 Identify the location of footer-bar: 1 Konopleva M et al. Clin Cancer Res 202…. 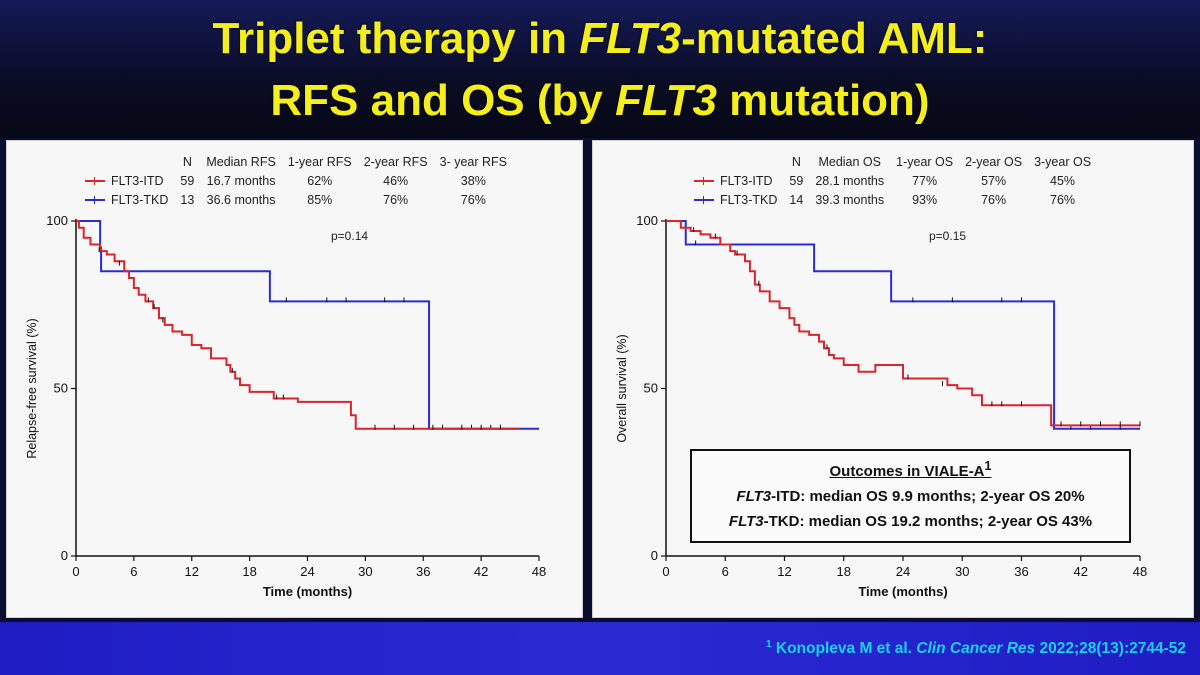
(600, 648).